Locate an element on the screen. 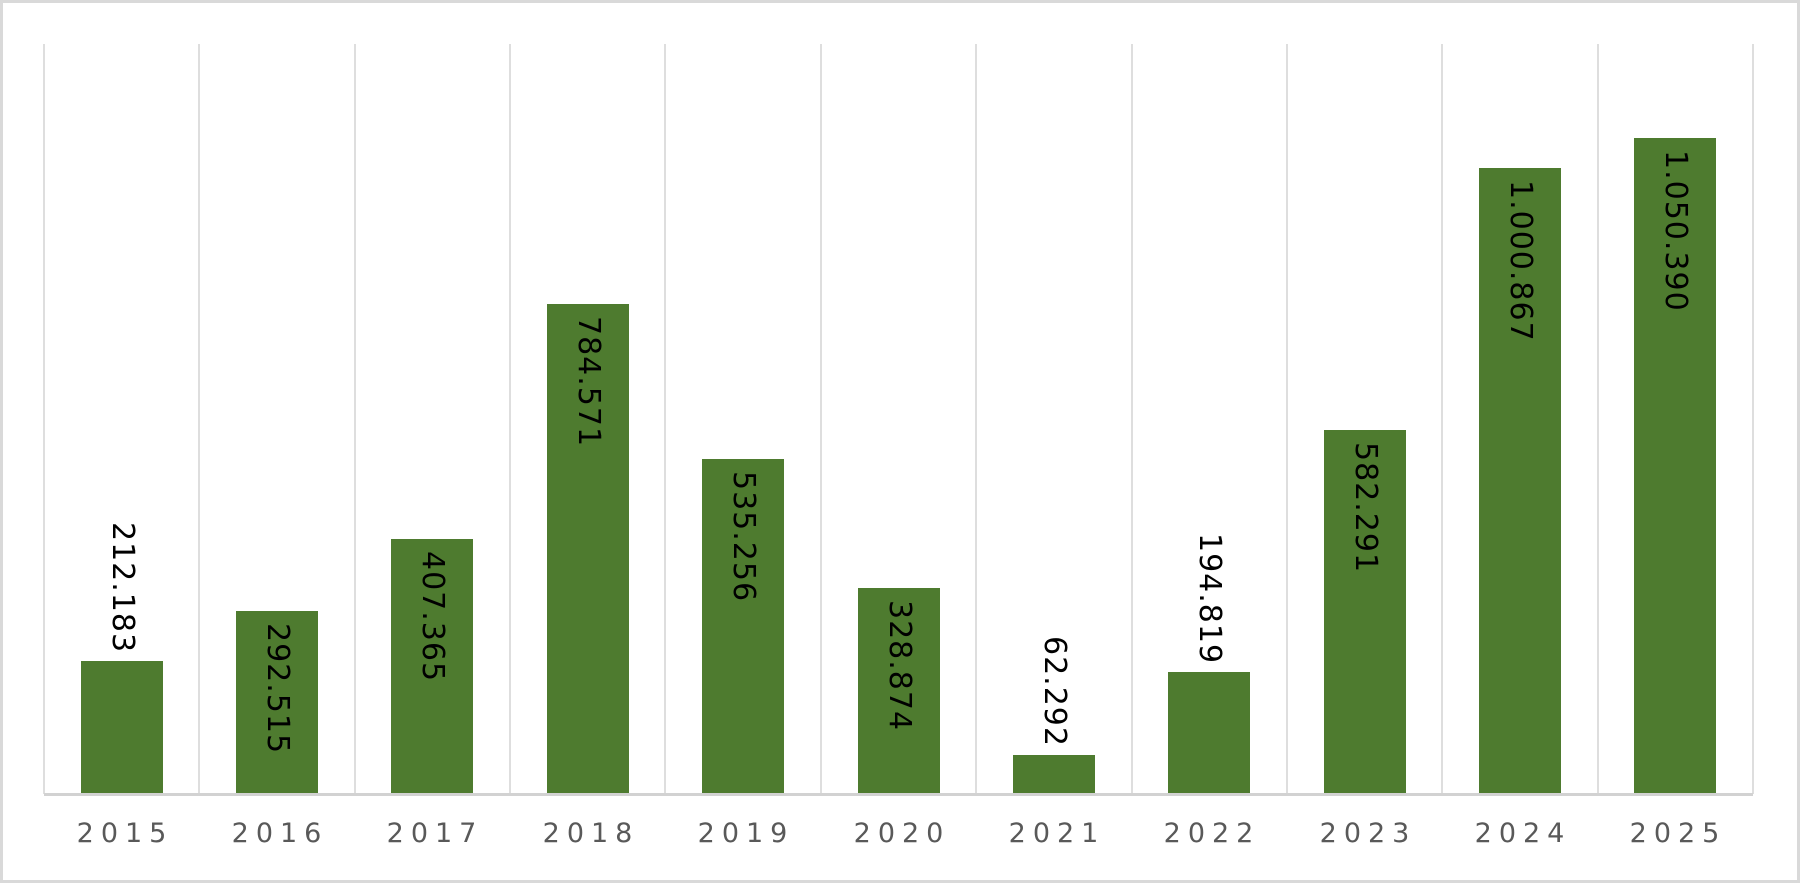 This screenshot has height=883, width=1800. bar-2021 is located at coordinates (1054, 774).